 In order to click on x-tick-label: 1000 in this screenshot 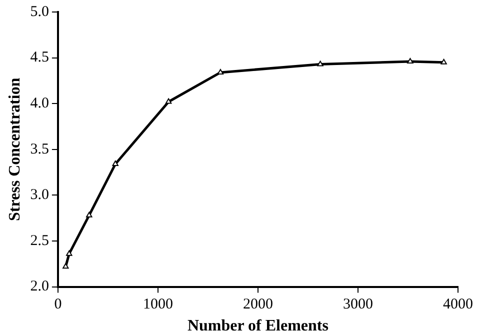, I will do `click(157, 304)`.